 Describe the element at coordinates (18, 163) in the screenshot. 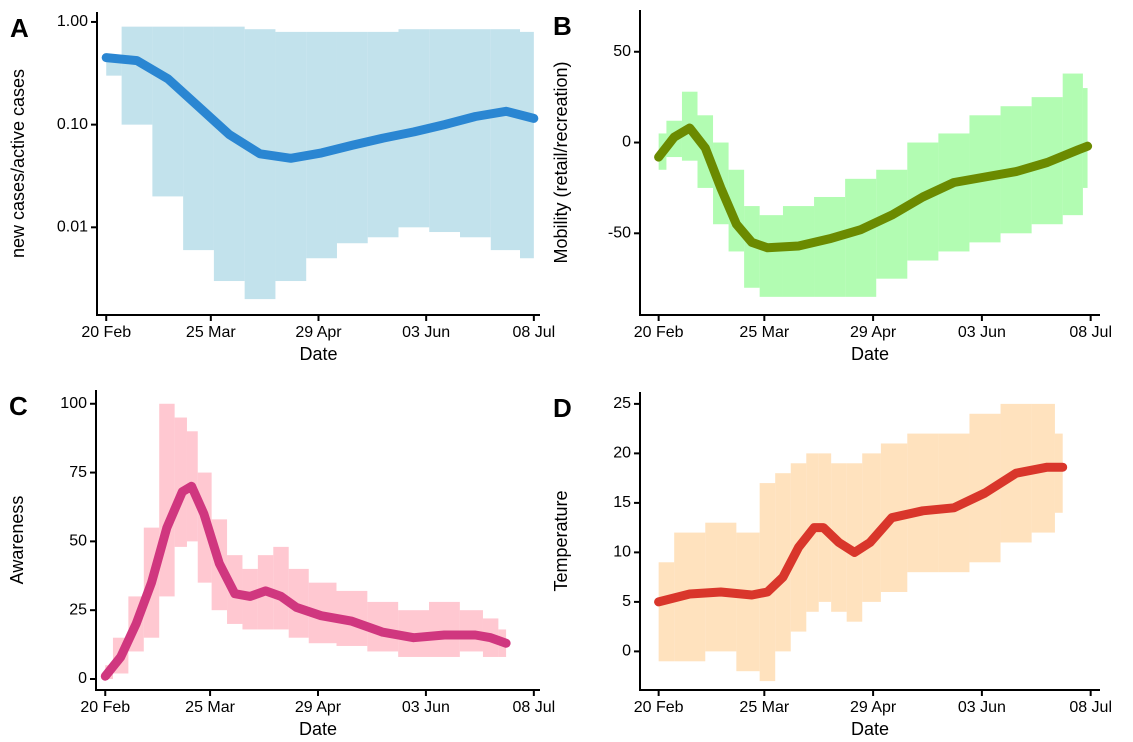

I see `y-axis-title: new cases/active cases` at that location.